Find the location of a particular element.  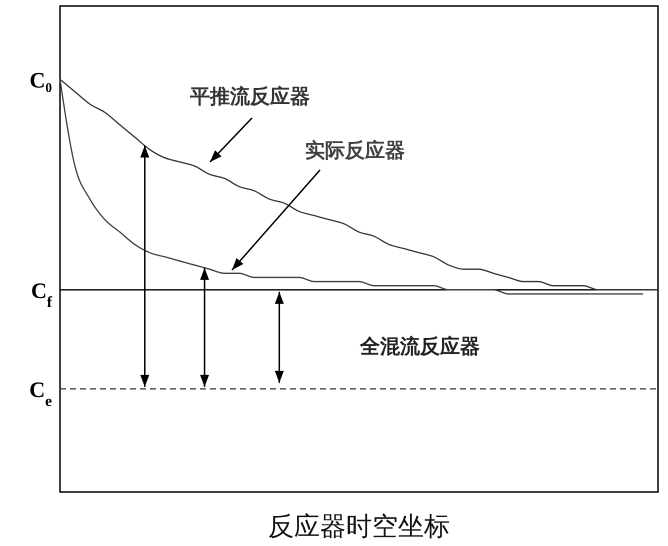

ref-line-label: C$_{f}$ is located at coordinates (41, 294).